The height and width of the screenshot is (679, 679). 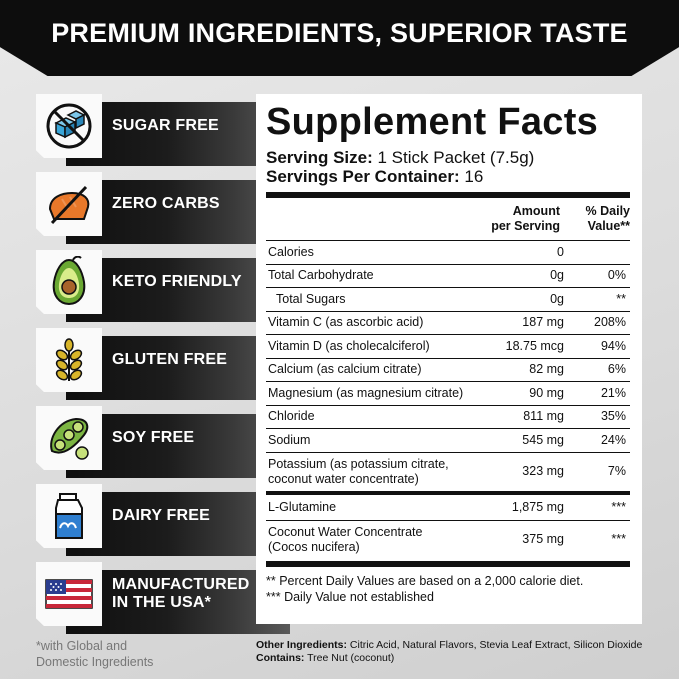 I want to click on nutrient-name: Total Carbohydrate, so click(x=321, y=275).